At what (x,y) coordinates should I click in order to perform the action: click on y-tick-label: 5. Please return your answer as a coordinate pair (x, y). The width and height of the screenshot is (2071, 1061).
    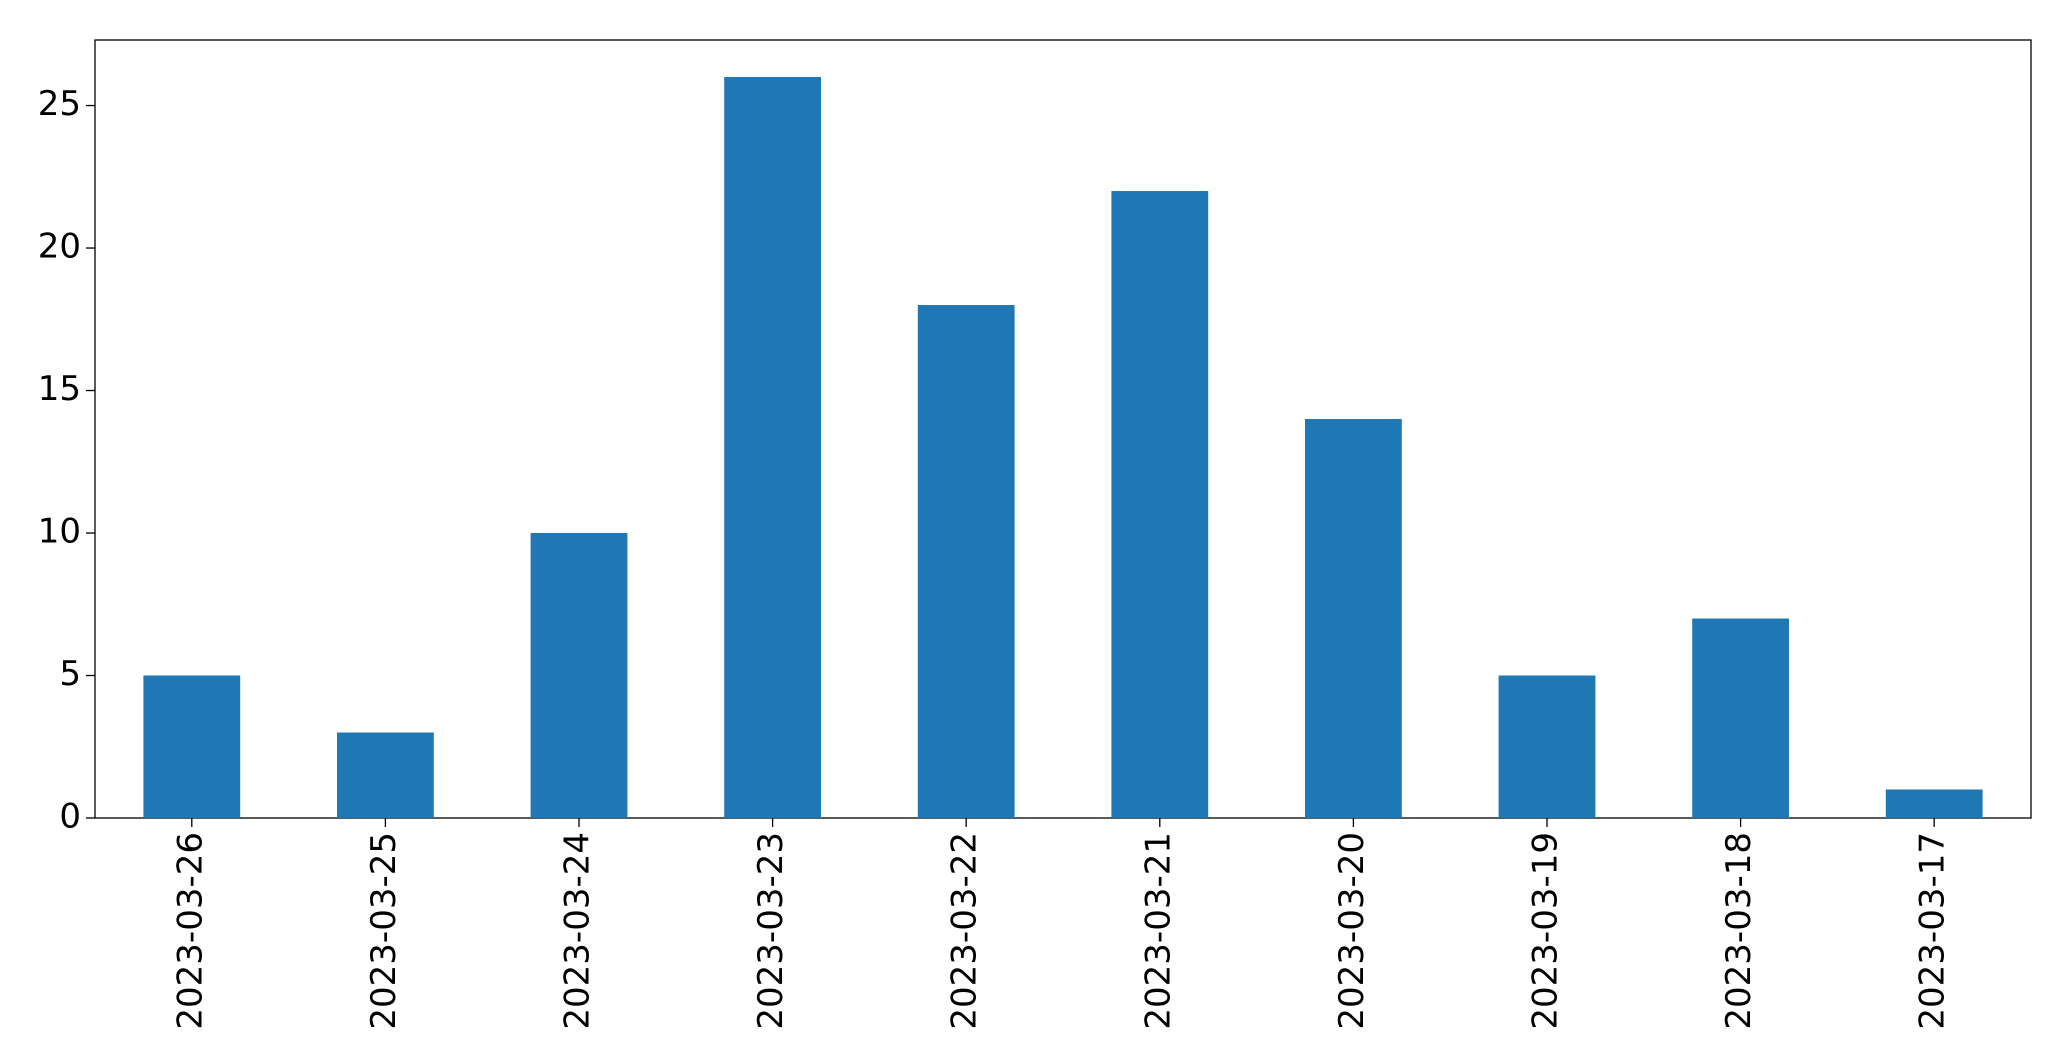
    Looking at the image, I should click on (70, 674).